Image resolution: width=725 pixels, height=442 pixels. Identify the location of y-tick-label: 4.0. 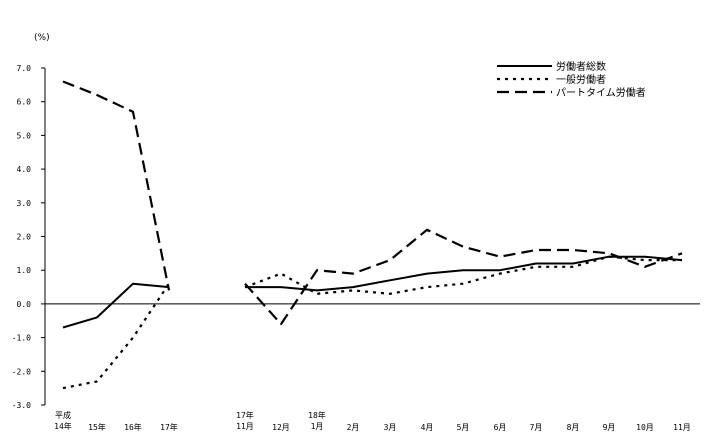
(24, 169).